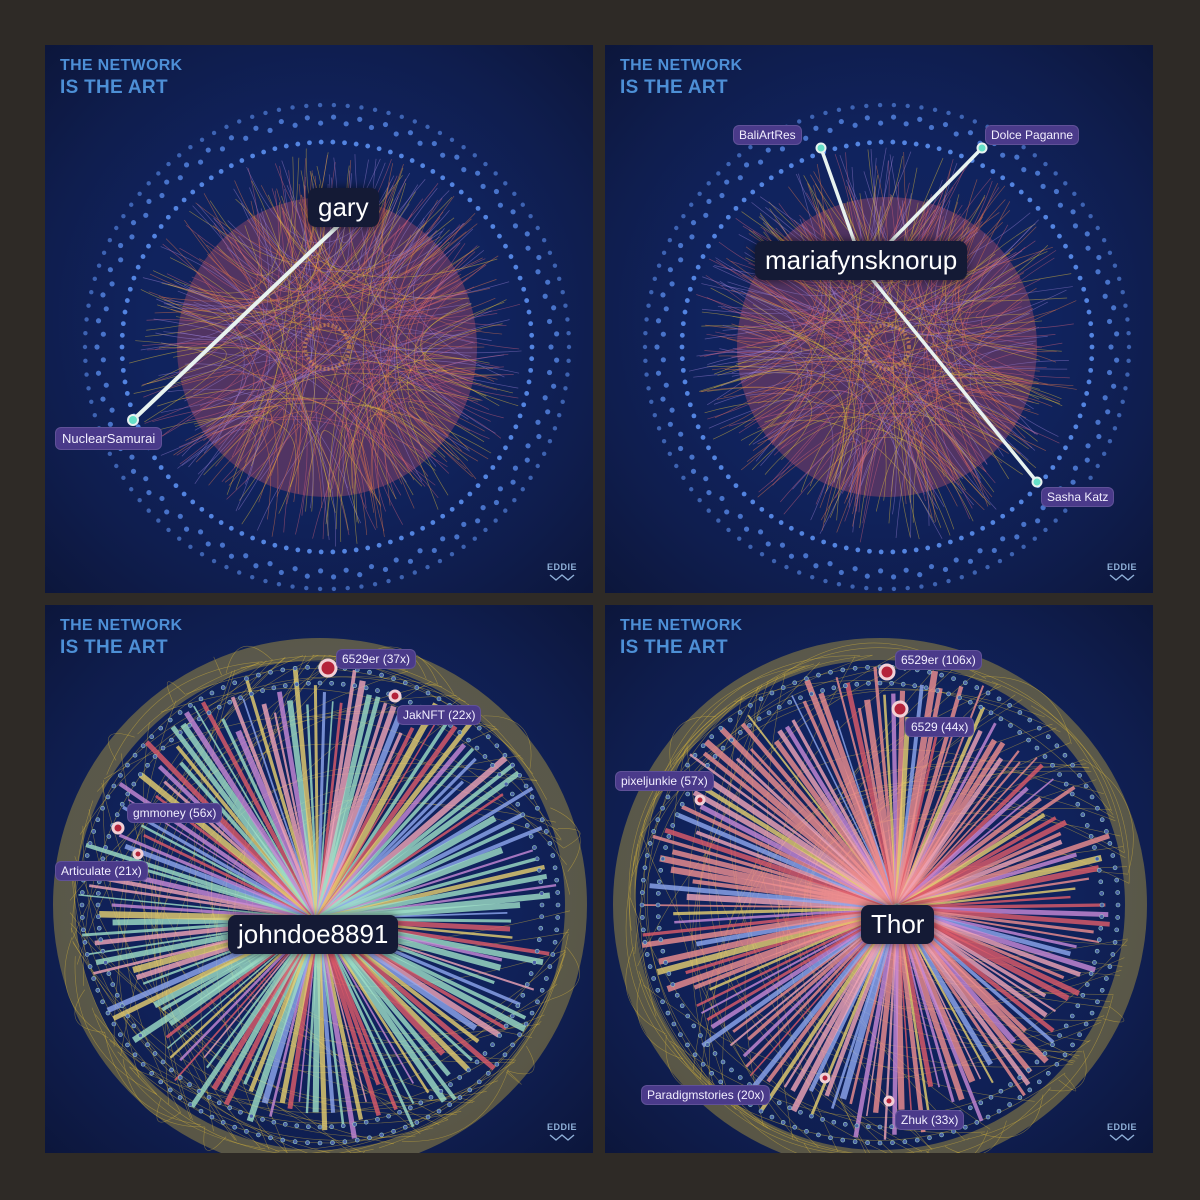 The width and height of the screenshot is (1200, 1200). Describe the element at coordinates (930, 1120) in the screenshot. I see `node-tag: Zhuk (33x)` at that location.